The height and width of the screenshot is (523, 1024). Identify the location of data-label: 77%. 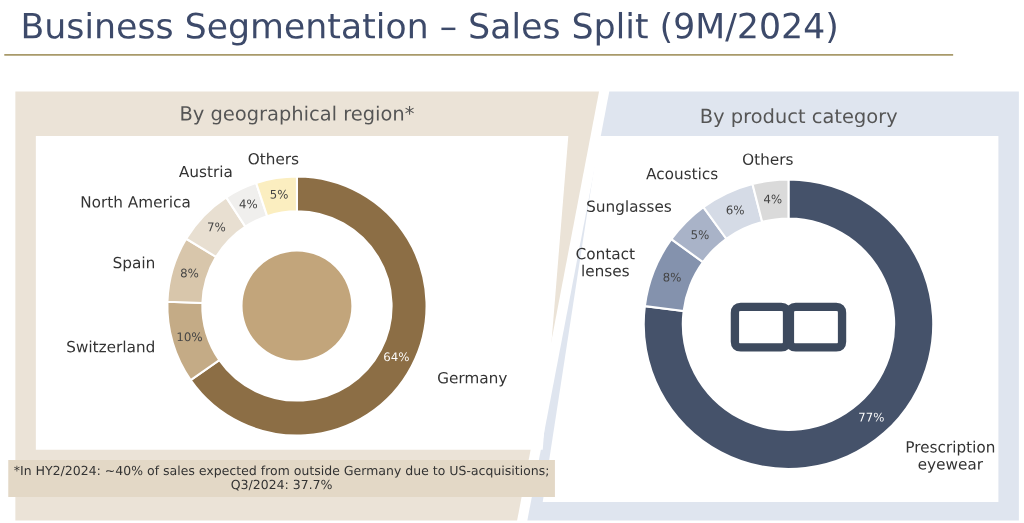
(871, 417).